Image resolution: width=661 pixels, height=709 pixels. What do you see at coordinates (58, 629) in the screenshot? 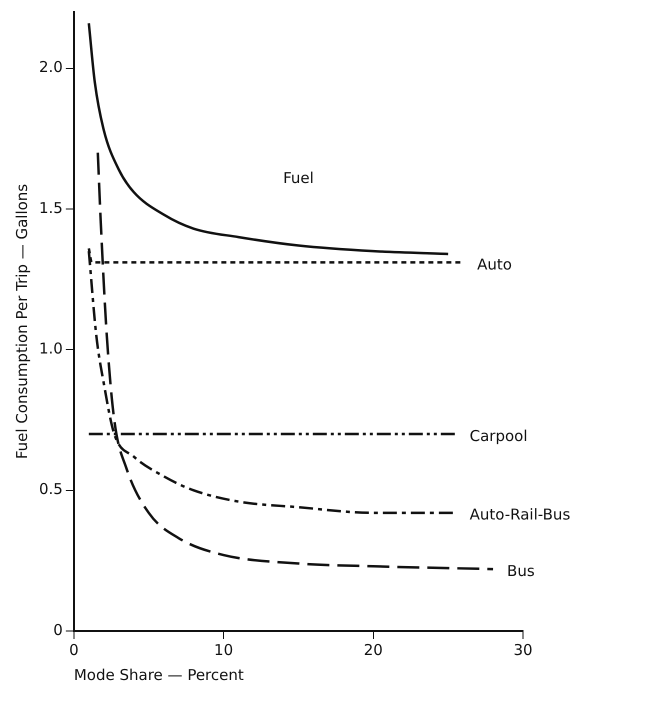
I see `y-tick-label: 0` at bounding box center [58, 629].